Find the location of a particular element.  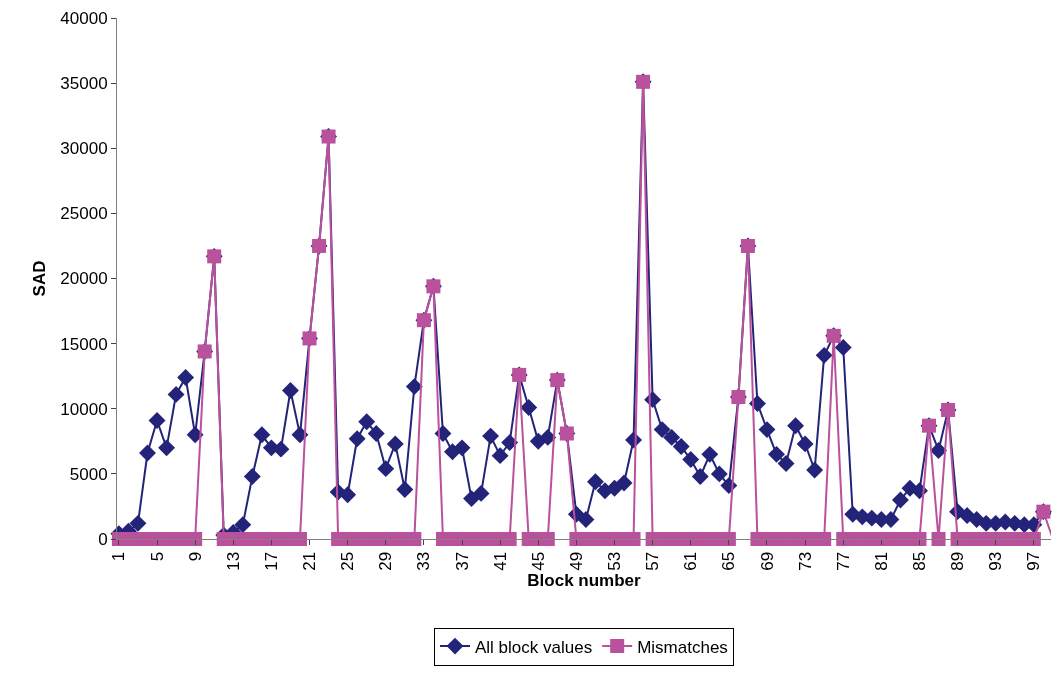

x-tick-label: 37 is located at coordinates (462, 561).